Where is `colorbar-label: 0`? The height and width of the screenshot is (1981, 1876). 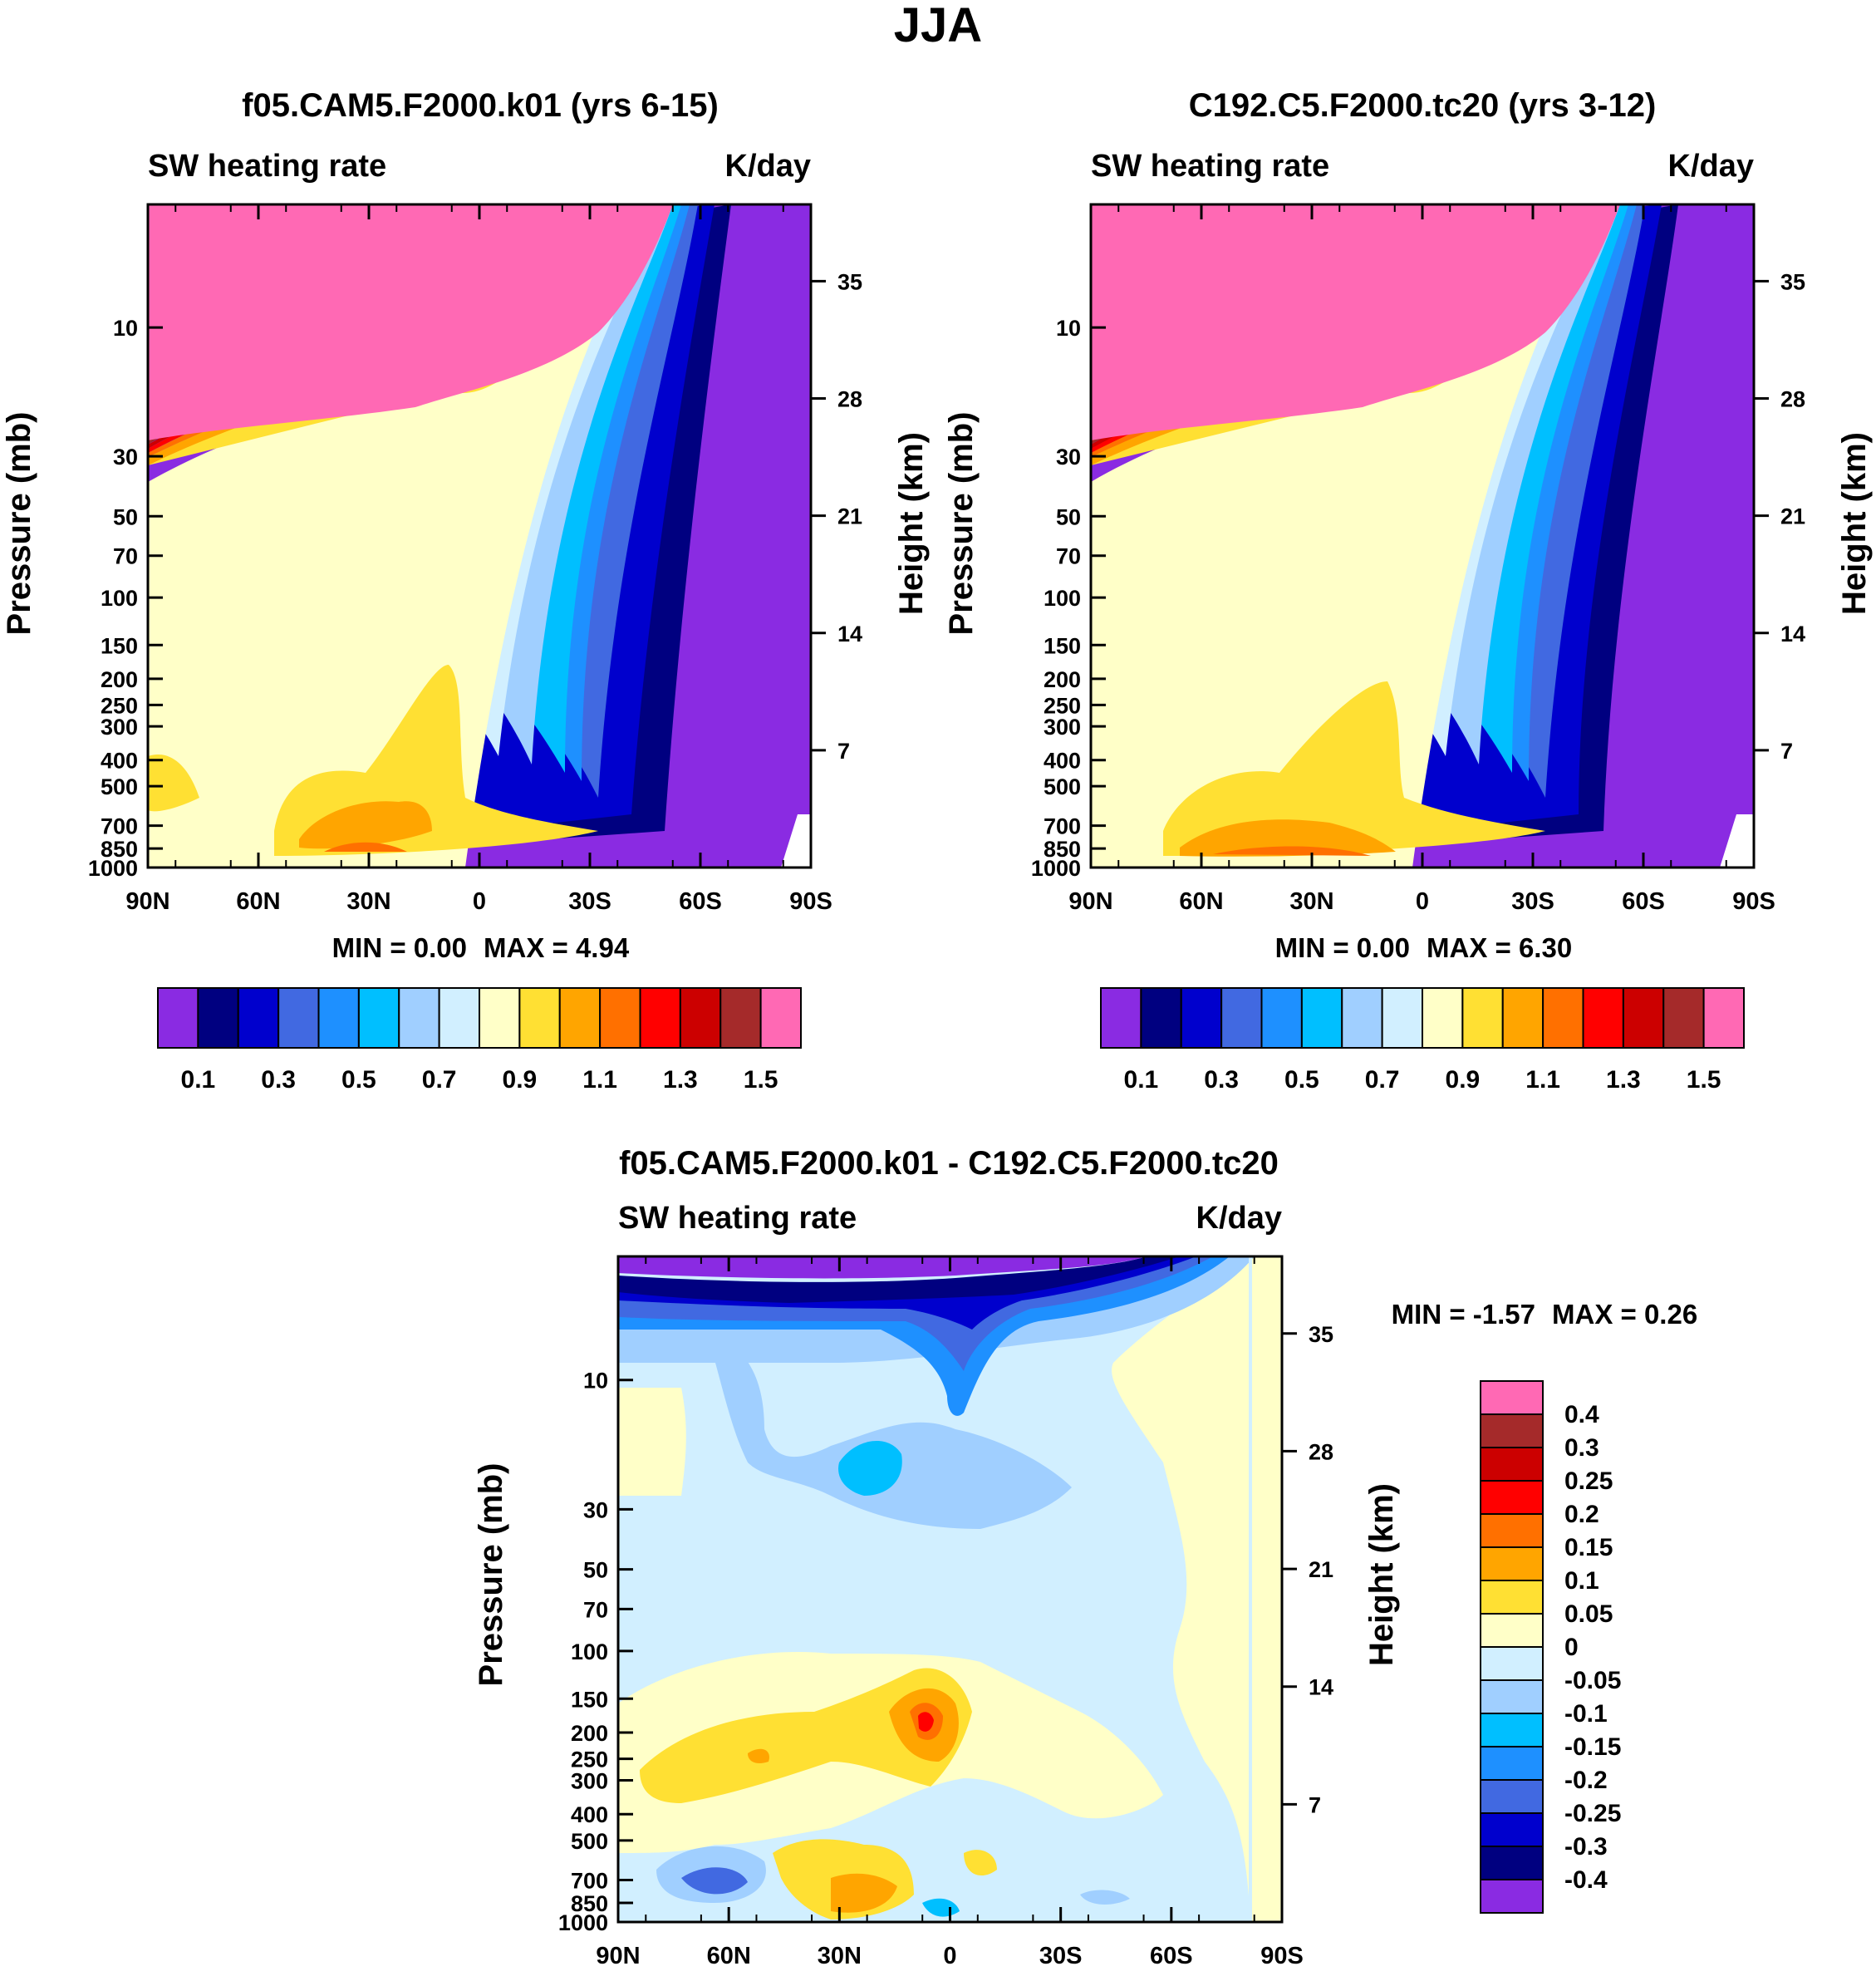
colorbar-label: 0 is located at coordinates (1572, 1647).